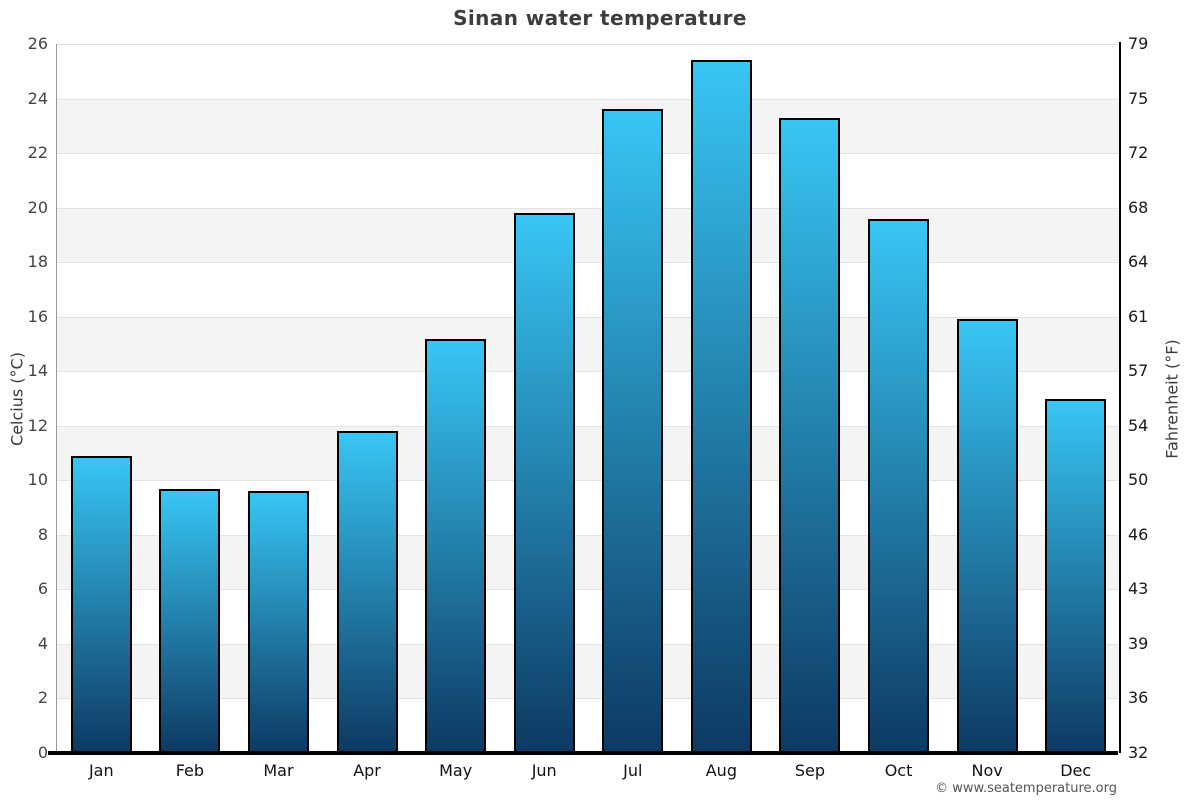 The image size is (1200, 800). Describe the element at coordinates (1120, 397) in the screenshot. I see `right-axis-line` at that location.